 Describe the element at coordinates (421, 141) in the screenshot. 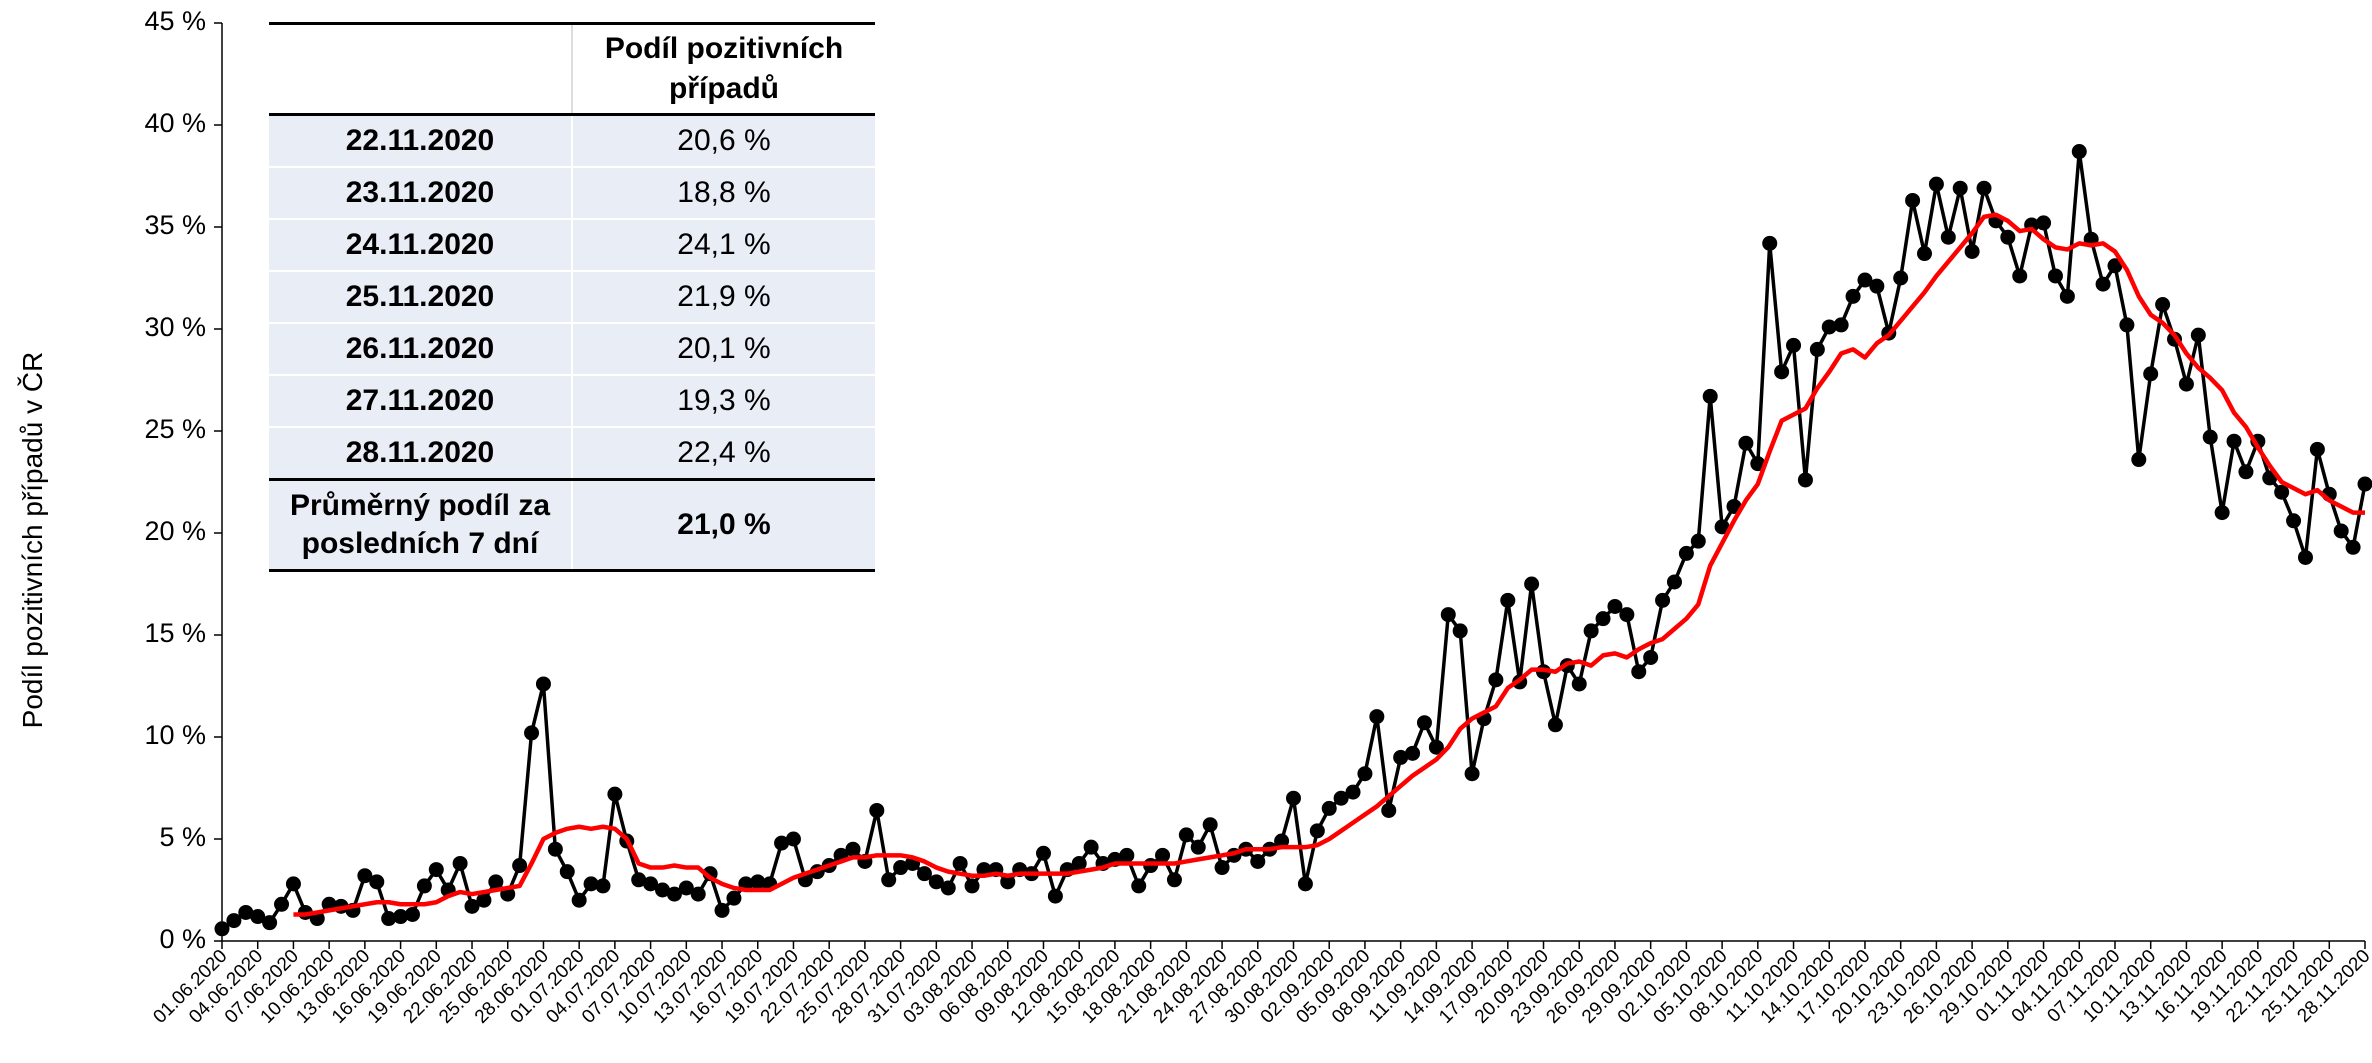

I see `date-cell: 22.11.2020` at that location.